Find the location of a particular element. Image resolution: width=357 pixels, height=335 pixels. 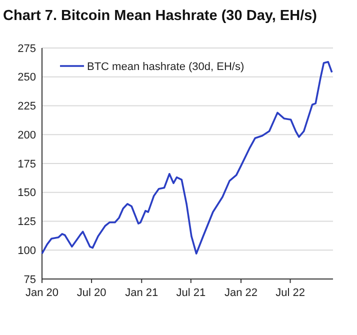

y-tick-label: 75 is located at coordinates (30, 280).